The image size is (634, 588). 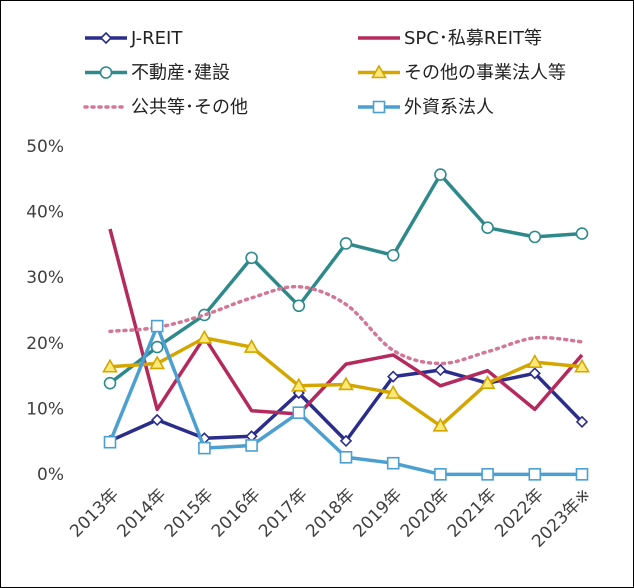 What do you see at coordinates (50, 475) in the screenshot?
I see `y-tick-label: 0%` at bounding box center [50, 475].